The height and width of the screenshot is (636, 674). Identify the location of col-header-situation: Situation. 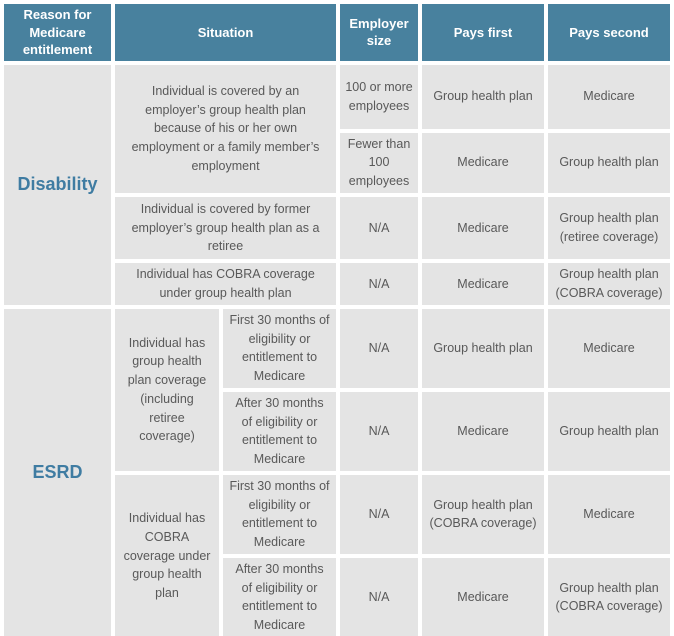
(226, 32).